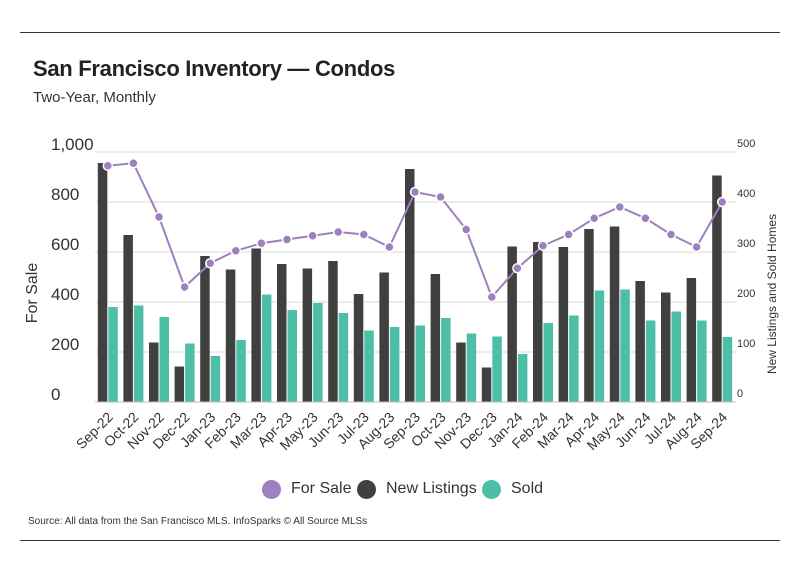 The height and width of the screenshot is (575, 799). Describe the element at coordinates (491, 489) in the screenshot. I see `legend-swatch-sold` at that location.